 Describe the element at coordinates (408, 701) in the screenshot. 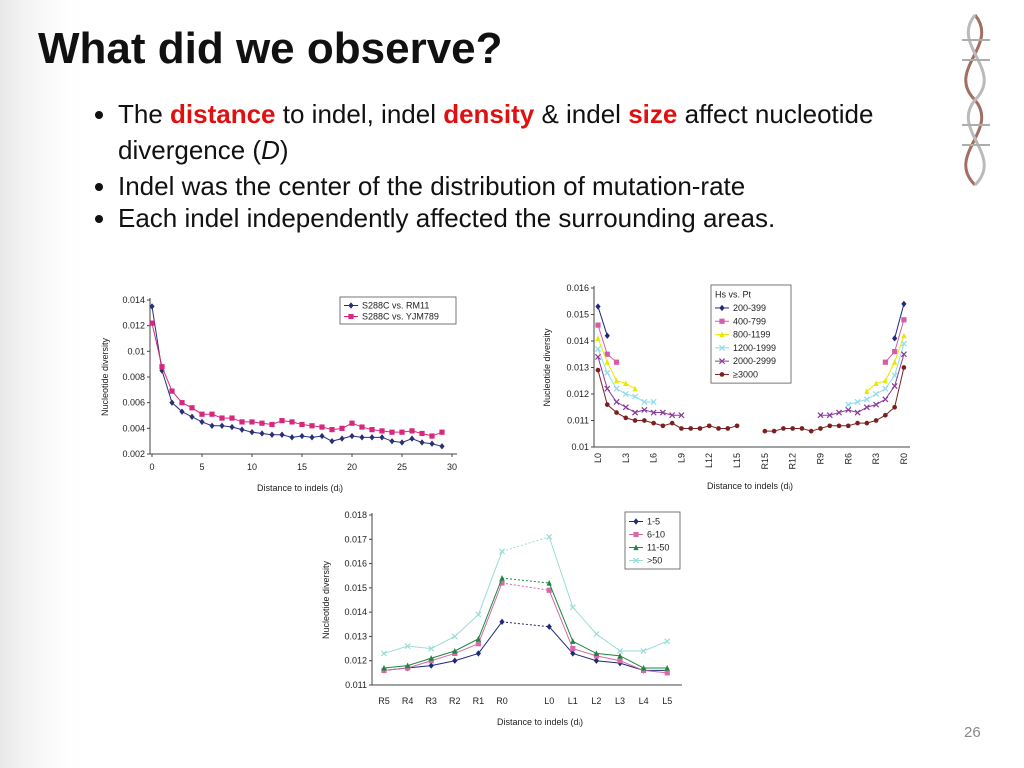

I see `x-tick-label: R4` at that location.